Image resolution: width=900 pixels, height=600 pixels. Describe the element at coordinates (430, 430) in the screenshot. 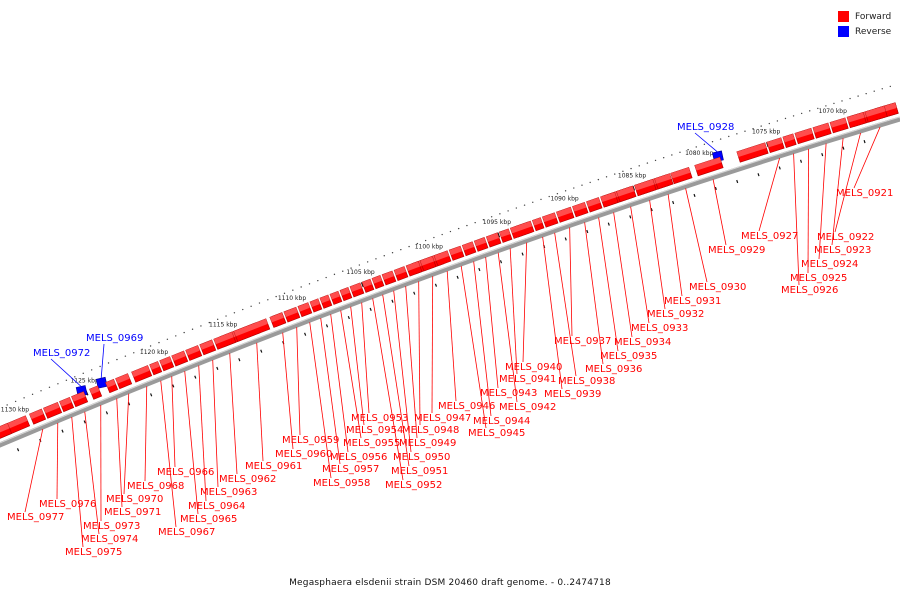

I see `gene-label: MELS_0948` at that location.